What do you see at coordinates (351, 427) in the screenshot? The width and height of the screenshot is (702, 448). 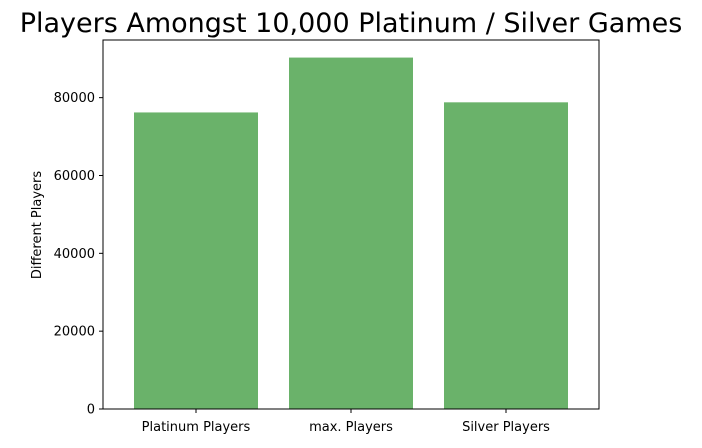 I see `x-tick-label: max. Players` at bounding box center [351, 427].